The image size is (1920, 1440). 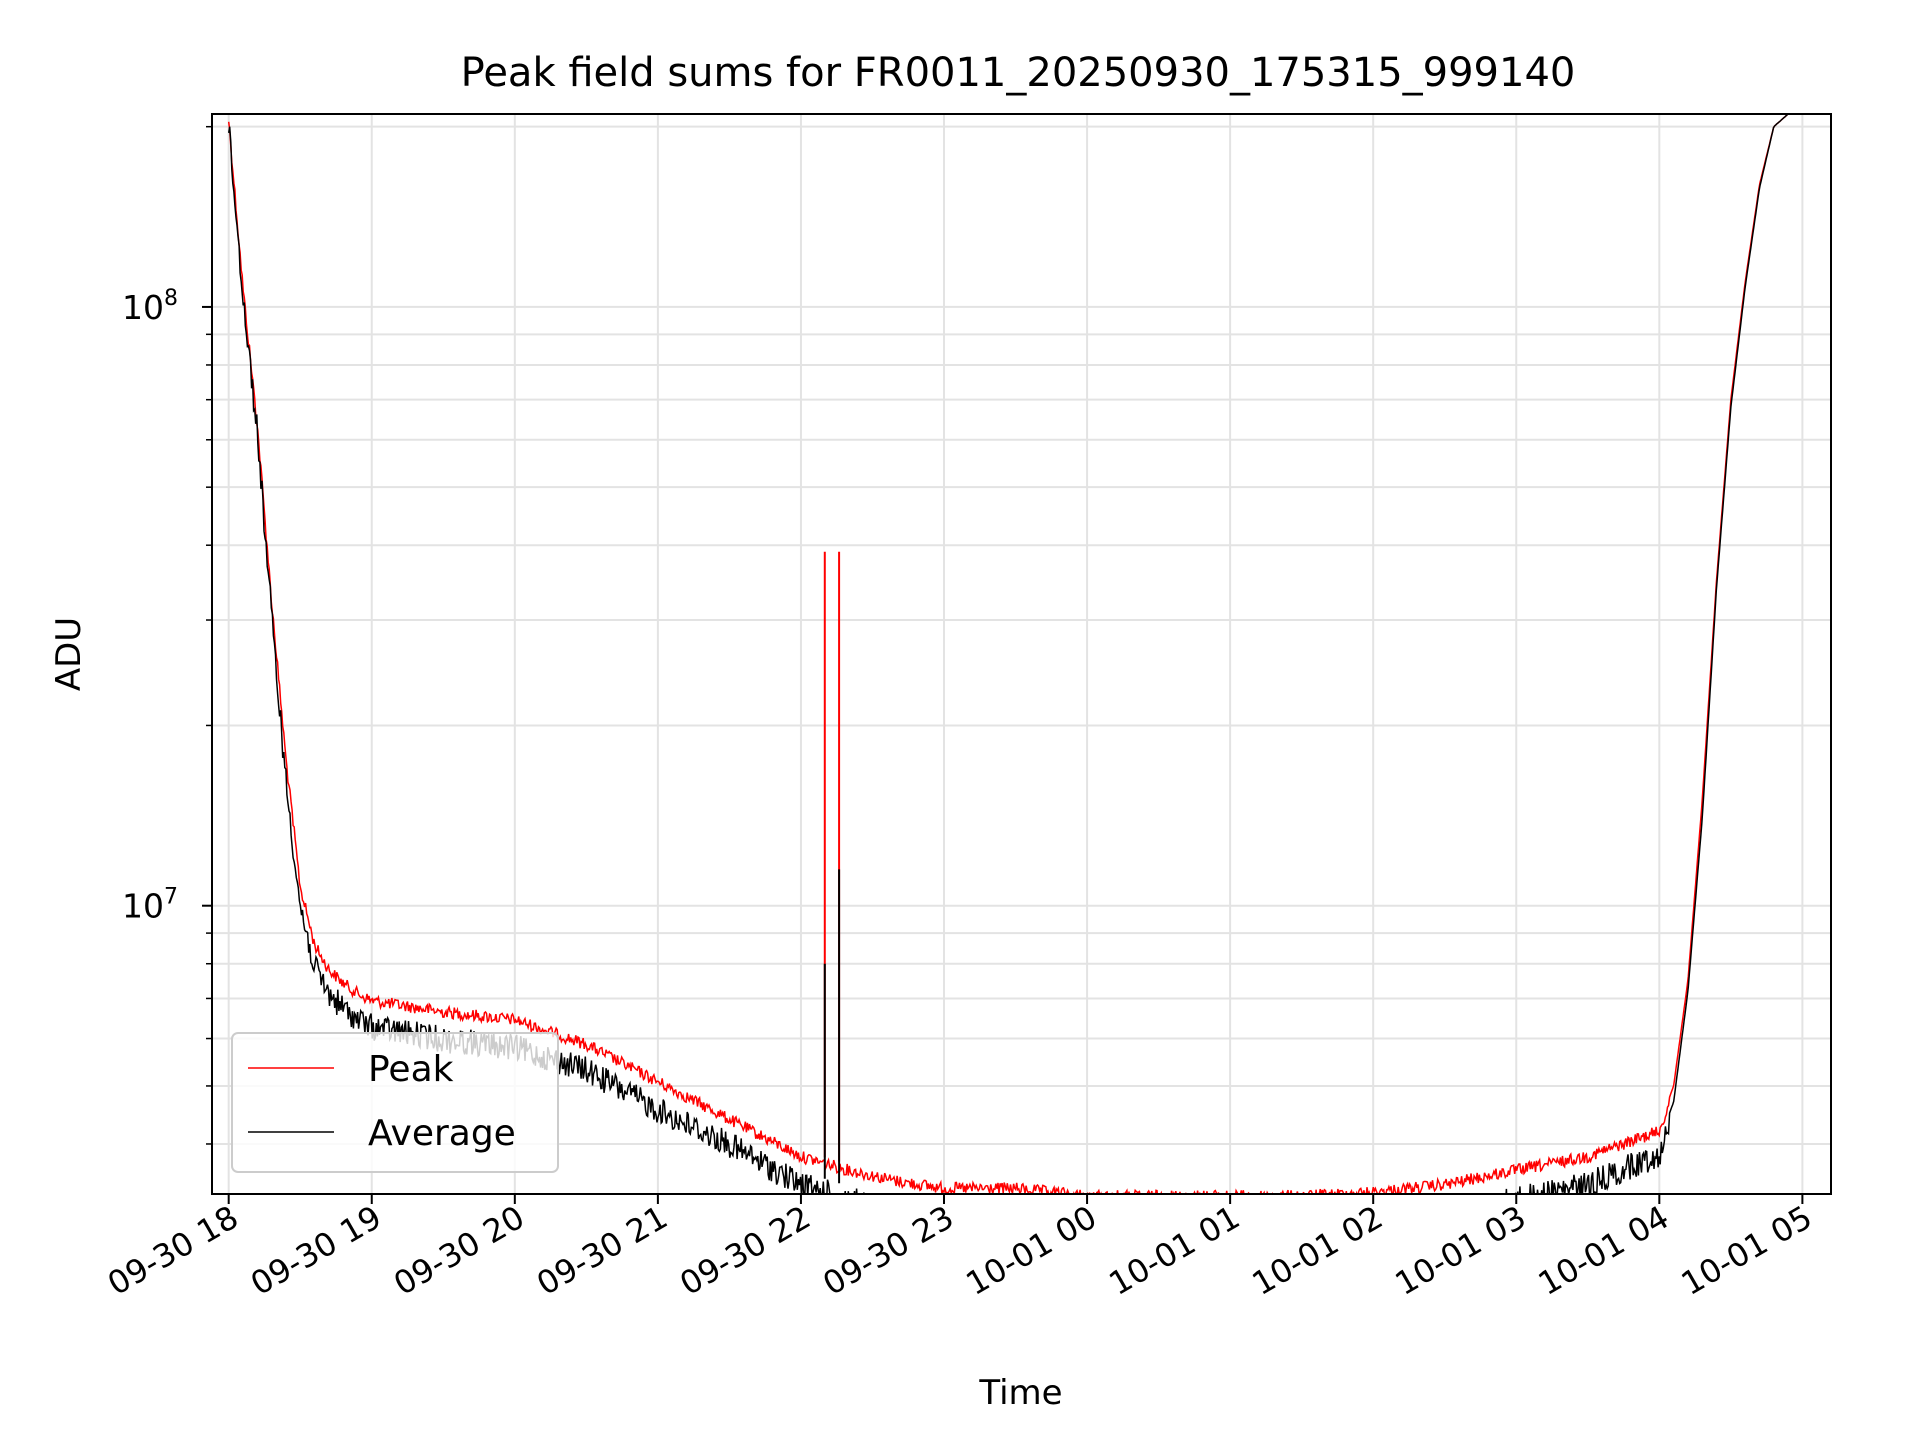 What do you see at coordinates (69, 654) in the screenshot?
I see `y-axis-label: ADU` at bounding box center [69, 654].